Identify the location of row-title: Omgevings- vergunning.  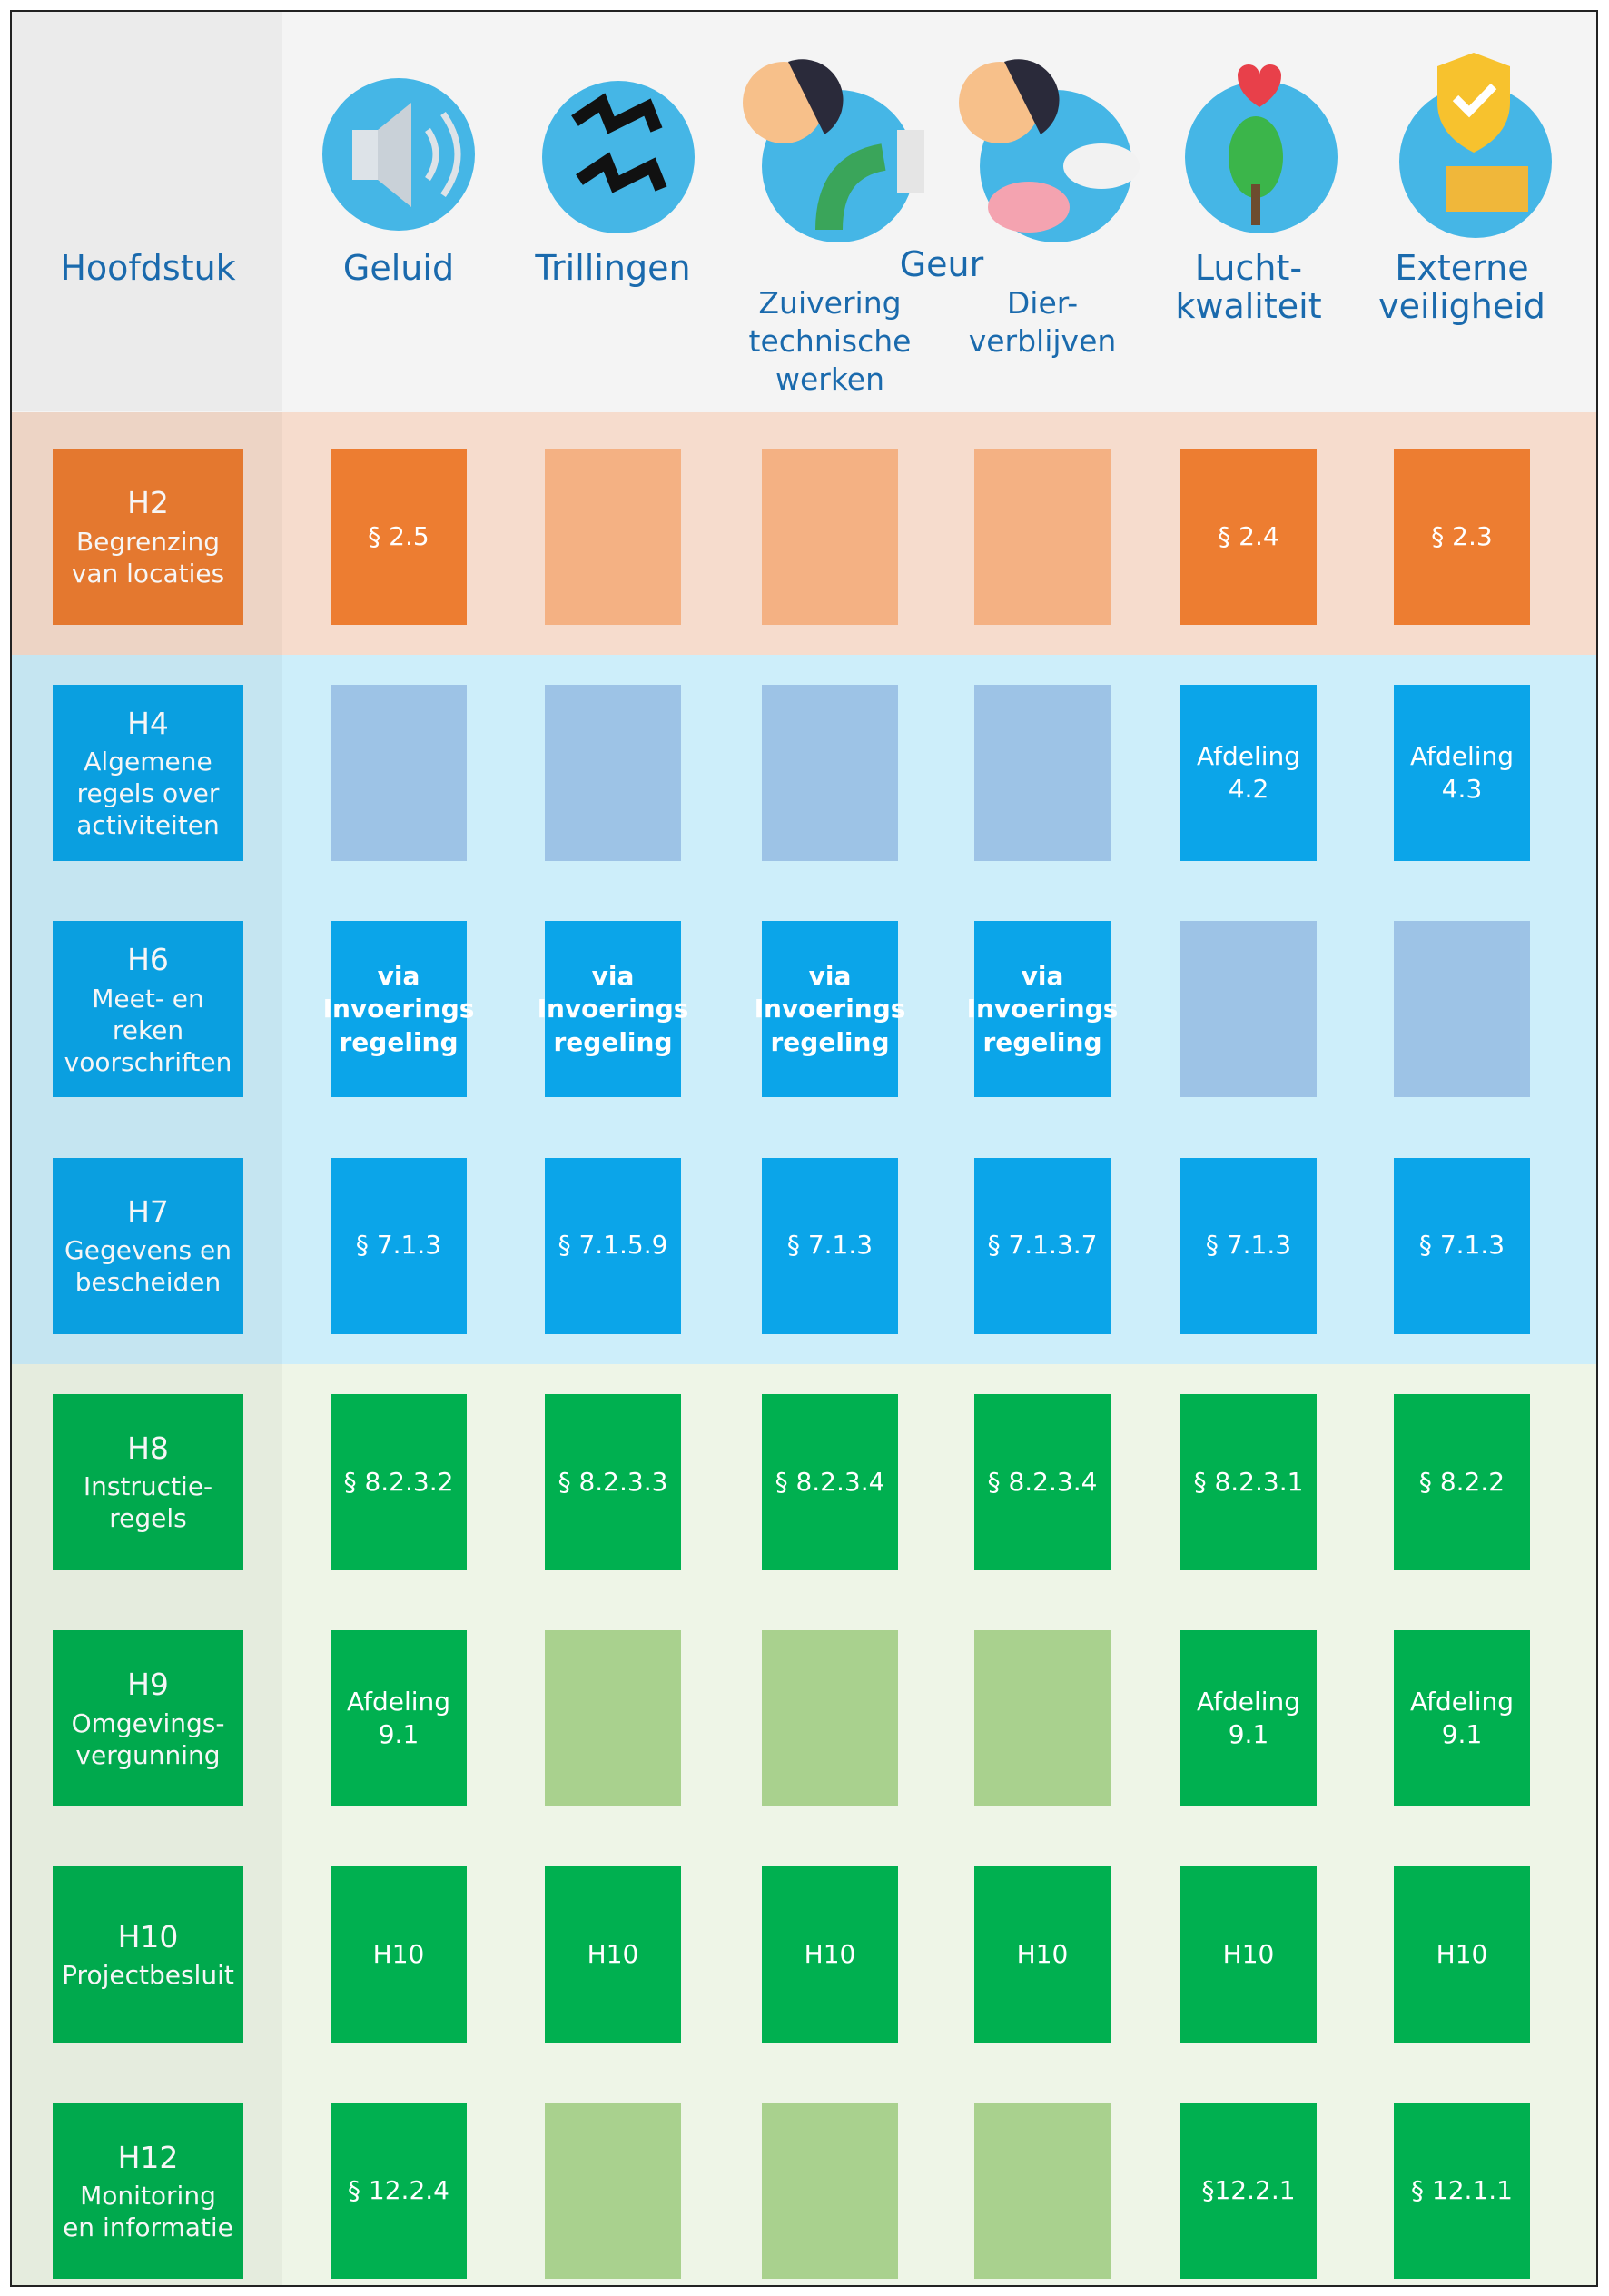
(148, 1738).